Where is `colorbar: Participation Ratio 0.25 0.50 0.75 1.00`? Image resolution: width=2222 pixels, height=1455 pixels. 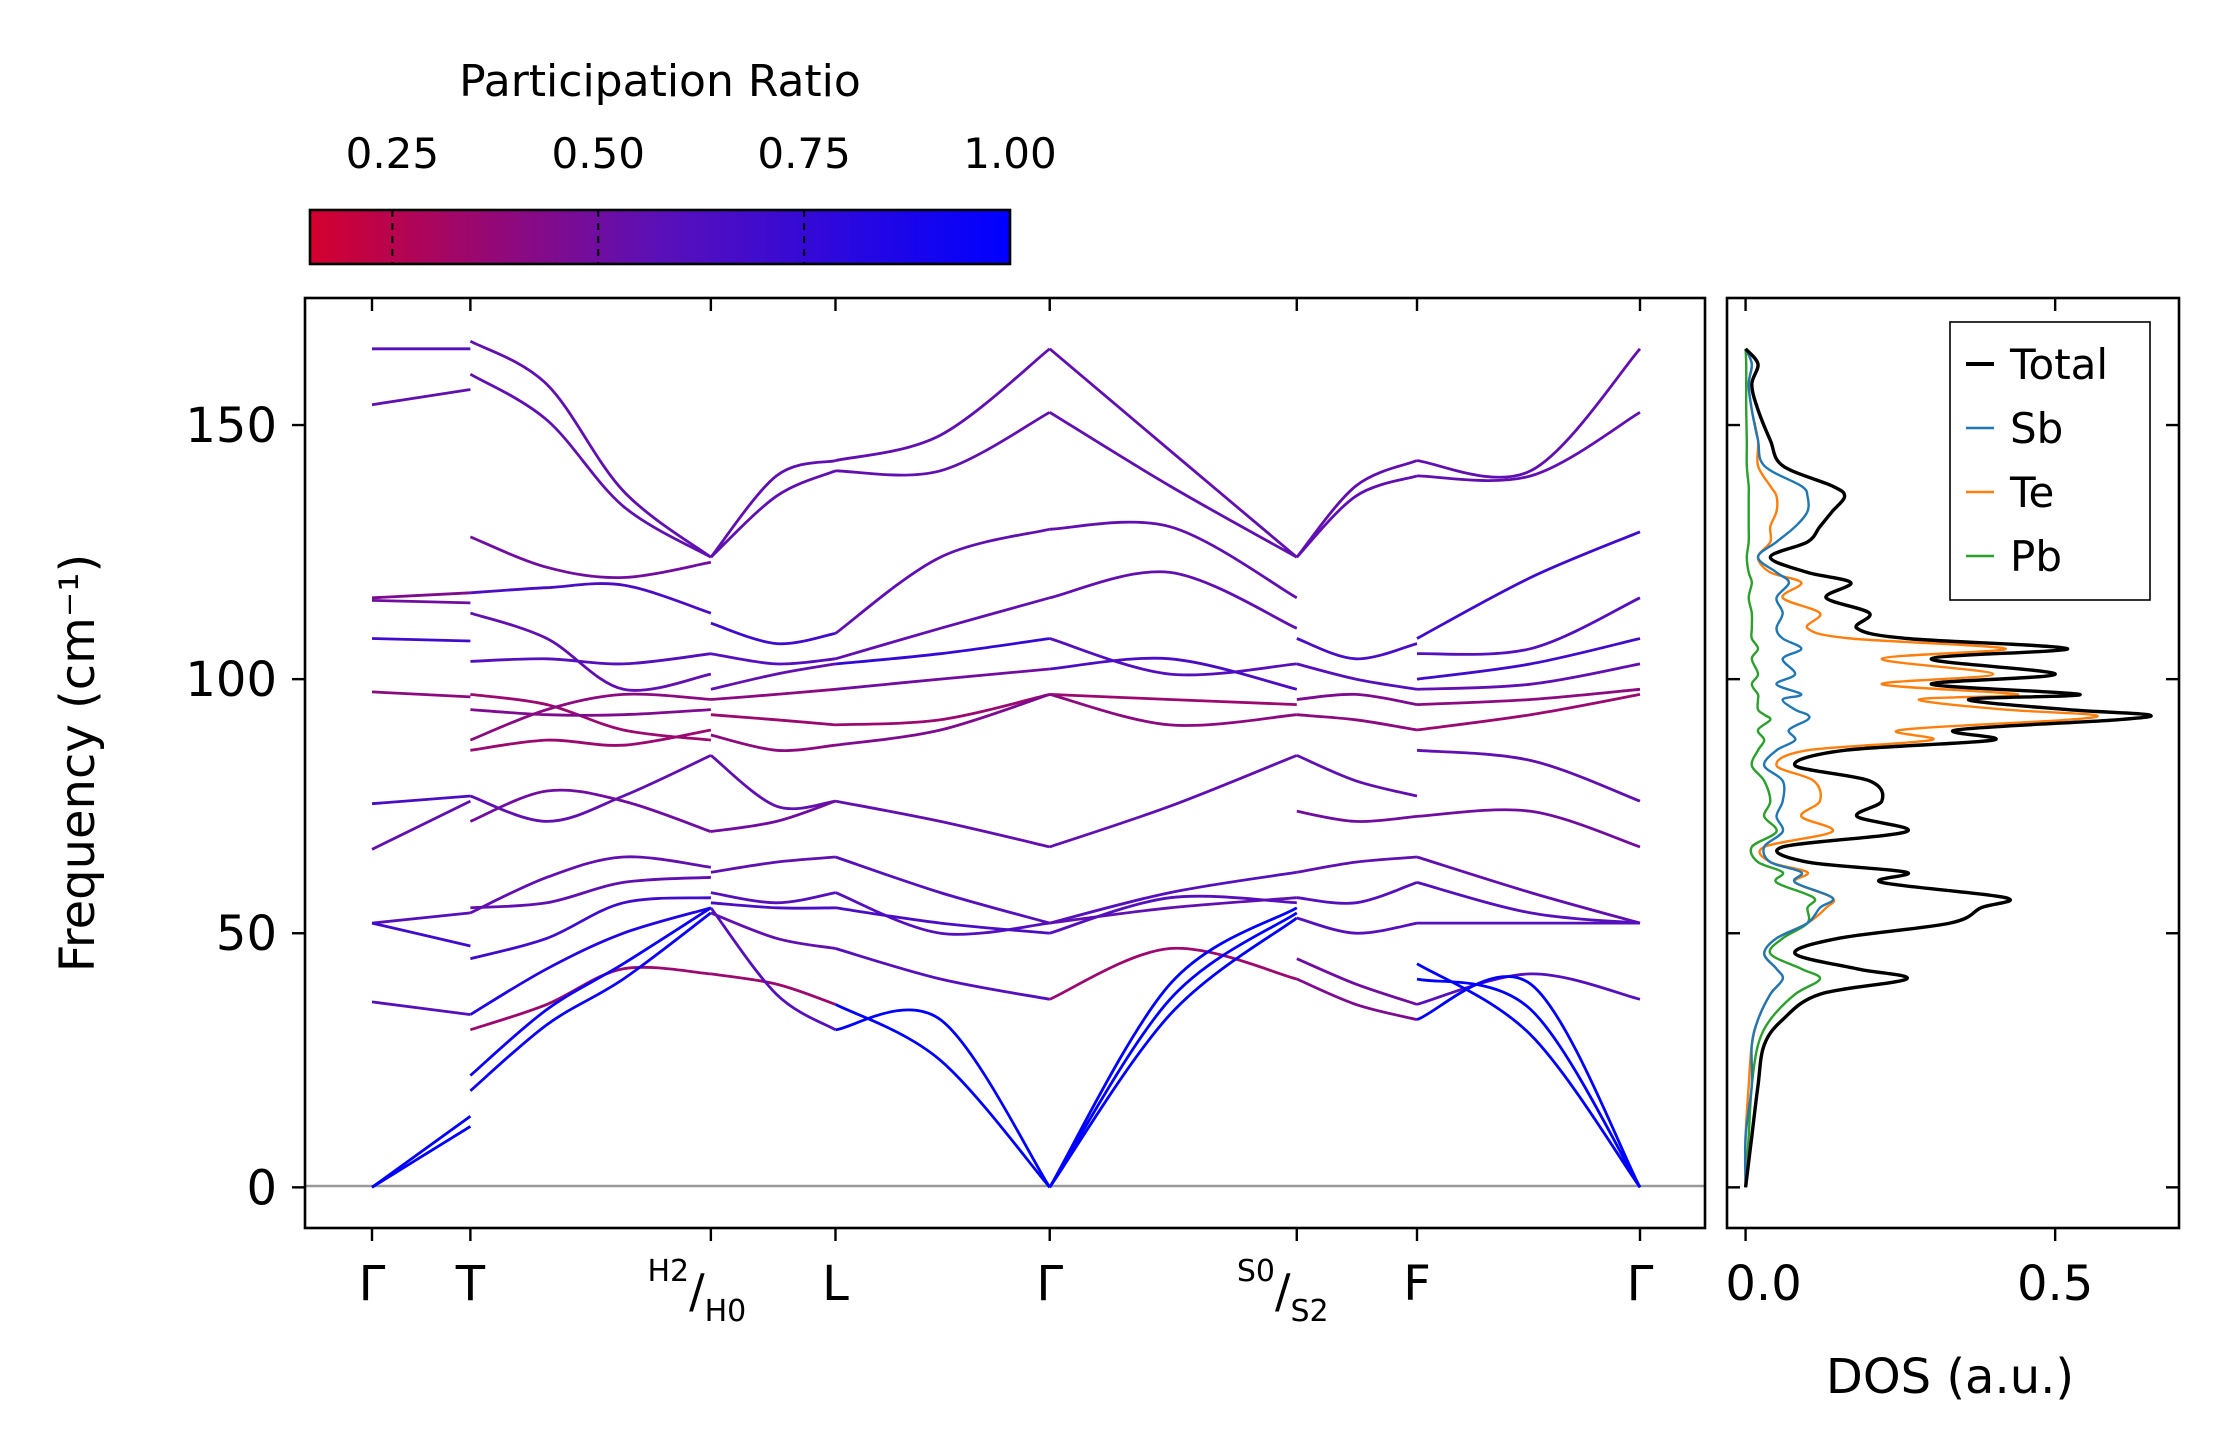
colorbar: Participation Ratio 0.25 0.50 0.75 1.00 is located at coordinates (682, 161).